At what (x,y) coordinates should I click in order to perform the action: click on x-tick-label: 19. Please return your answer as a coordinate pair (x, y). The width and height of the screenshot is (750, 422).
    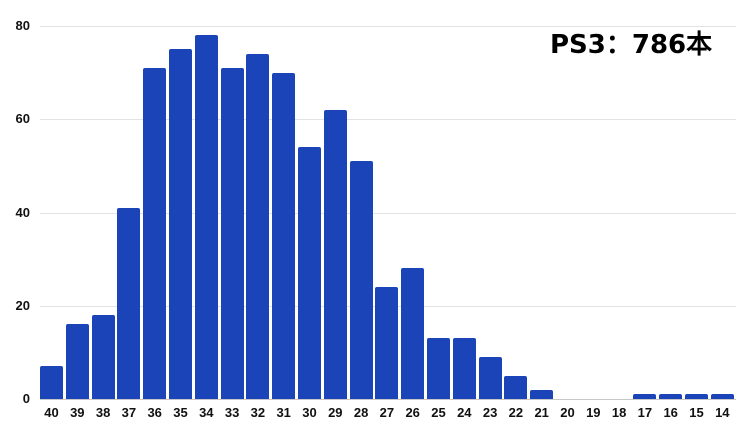
    Looking at the image, I should click on (593, 412).